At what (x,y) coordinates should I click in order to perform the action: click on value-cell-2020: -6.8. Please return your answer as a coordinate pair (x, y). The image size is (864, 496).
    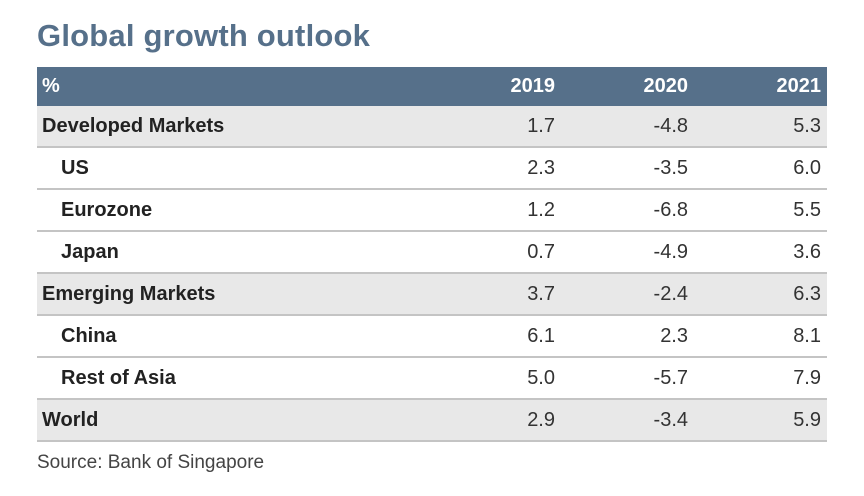
    Looking at the image, I should click on (670, 209).